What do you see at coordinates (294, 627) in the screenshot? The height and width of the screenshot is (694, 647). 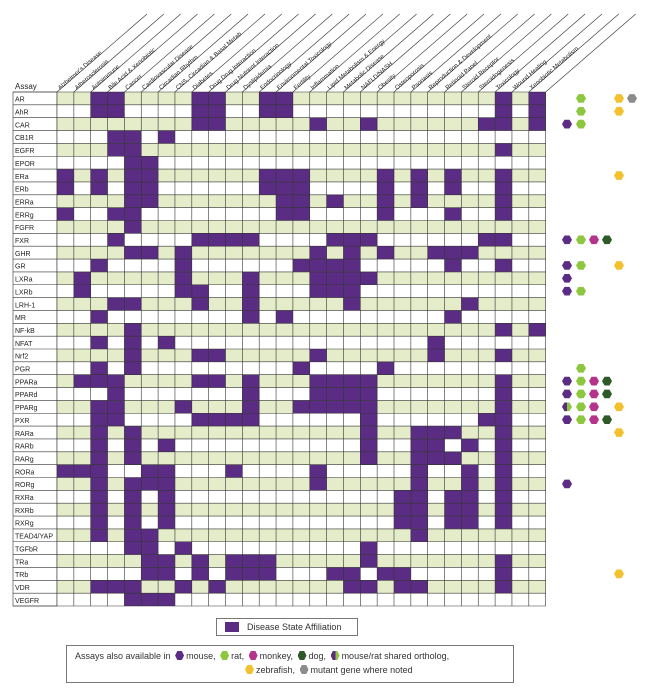 I see `affiliation-legend-label: Disease State Affiliation` at bounding box center [294, 627].